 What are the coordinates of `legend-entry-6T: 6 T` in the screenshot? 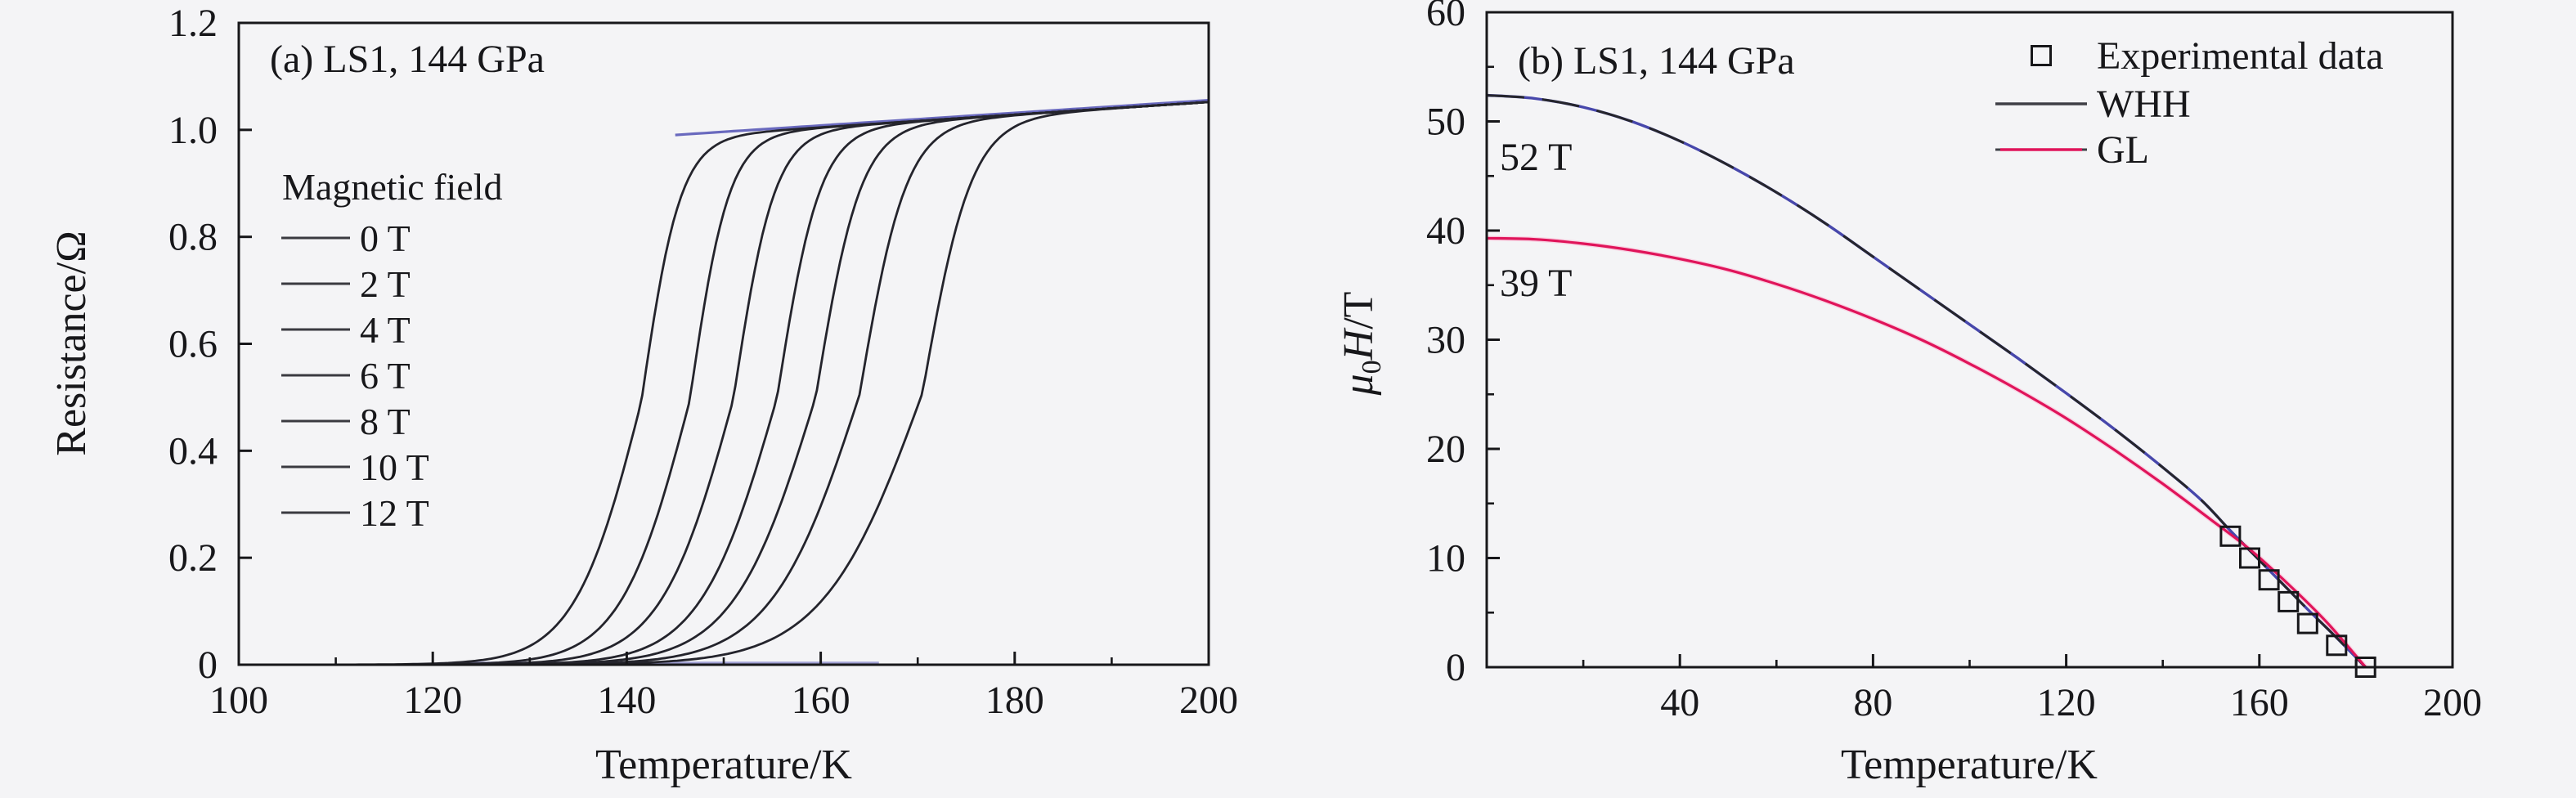 It's located at (385, 376).